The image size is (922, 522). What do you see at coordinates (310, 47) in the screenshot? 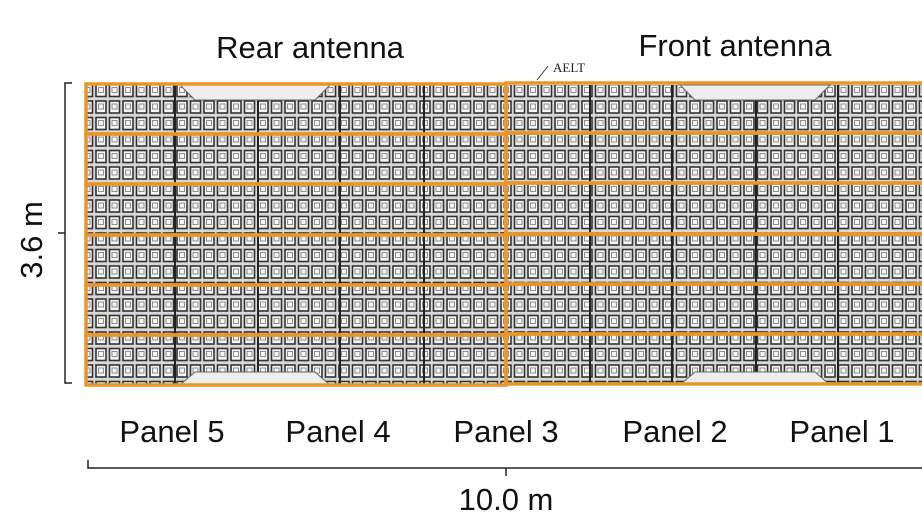
I see `rear-antenna-label: Rear antenna` at bounding box center [310, 47].